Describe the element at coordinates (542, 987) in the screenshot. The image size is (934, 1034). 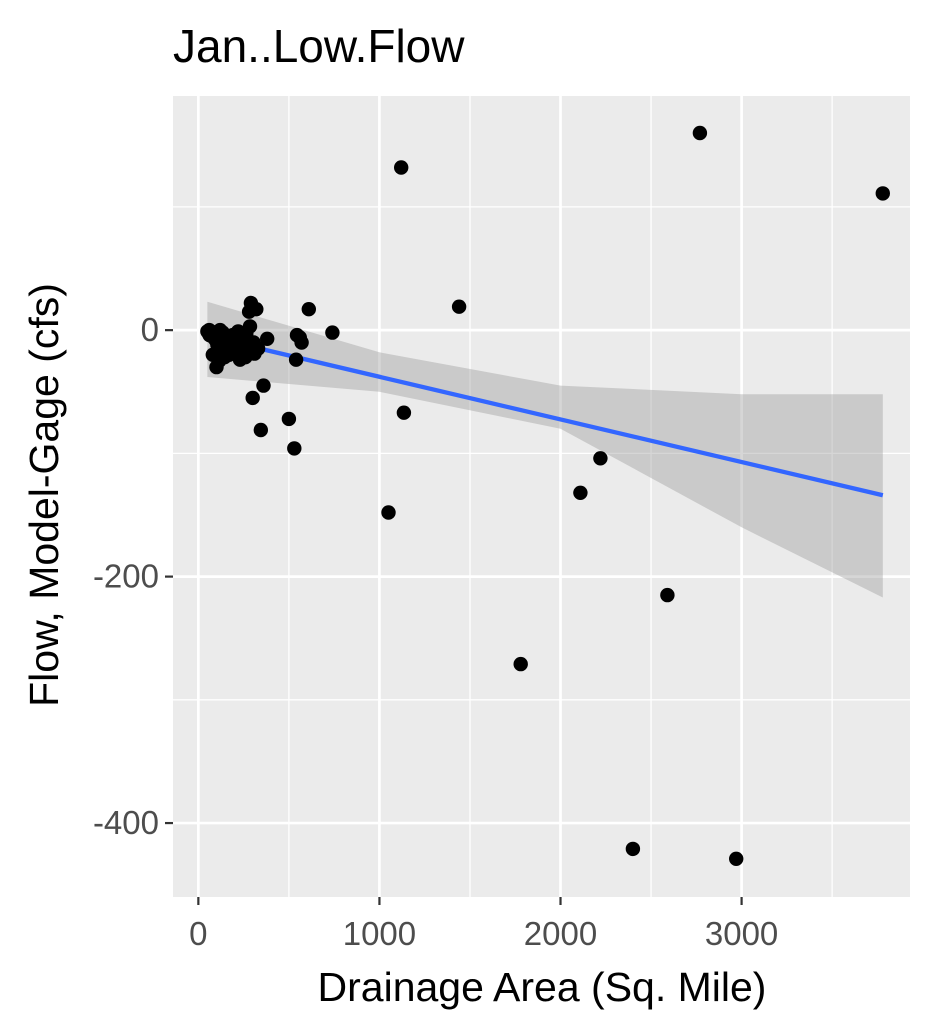
I see `x-axis-title: Drainage Area (Sq. Mile)` at that location.